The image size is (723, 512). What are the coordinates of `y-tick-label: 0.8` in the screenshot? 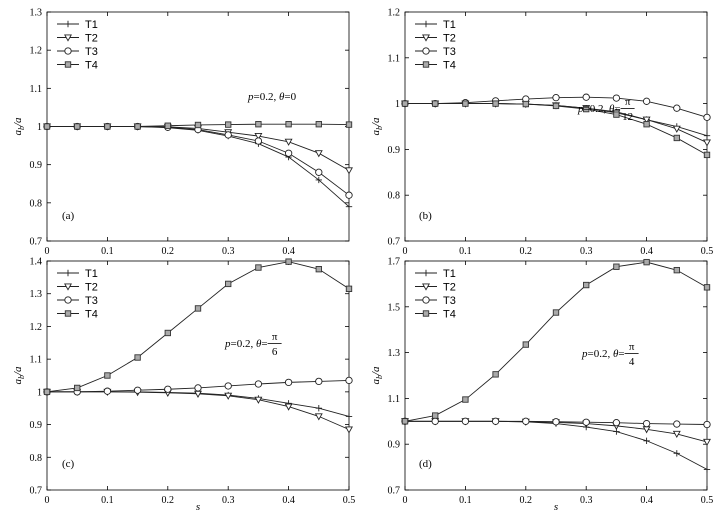 It's located at (36, 458).